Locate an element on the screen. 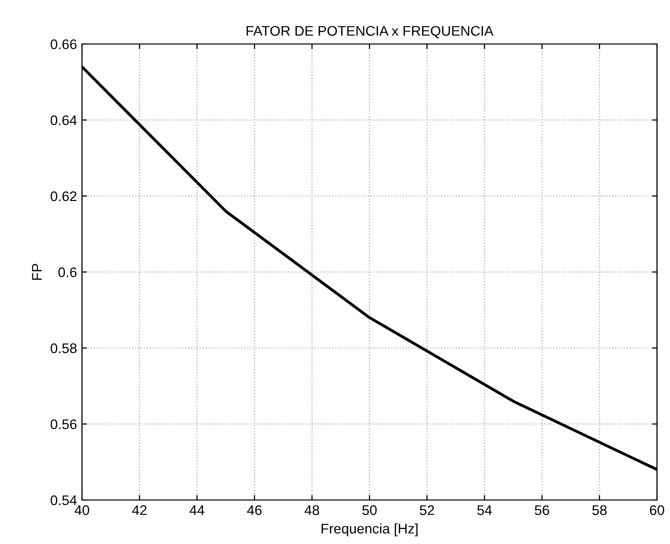 This screenshot has width=670, height=544. x-tick-label: 44 is located at coordinates (197, 510).